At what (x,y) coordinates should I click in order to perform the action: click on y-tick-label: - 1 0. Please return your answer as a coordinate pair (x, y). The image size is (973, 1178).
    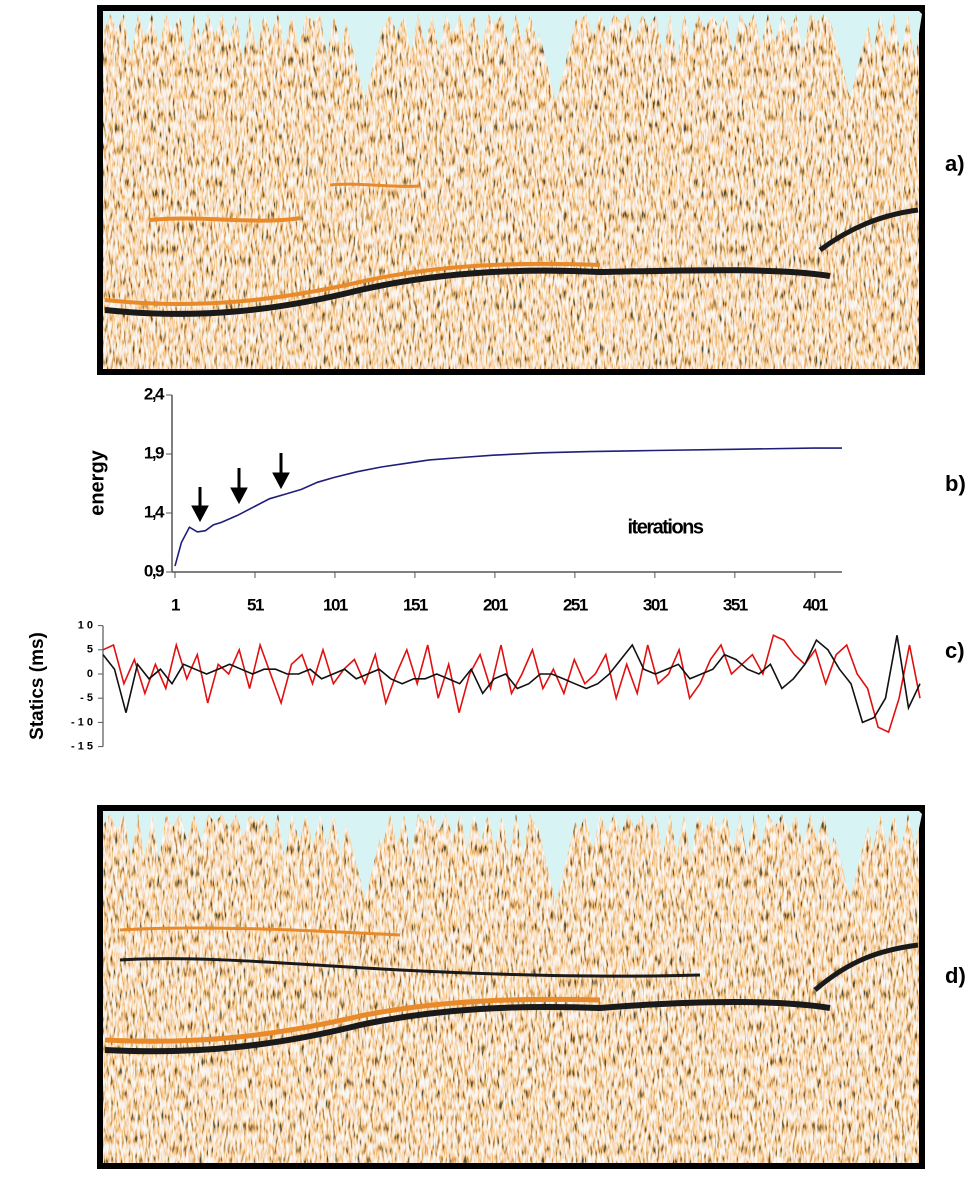
    Looking at the image, I should click on (82, 722).